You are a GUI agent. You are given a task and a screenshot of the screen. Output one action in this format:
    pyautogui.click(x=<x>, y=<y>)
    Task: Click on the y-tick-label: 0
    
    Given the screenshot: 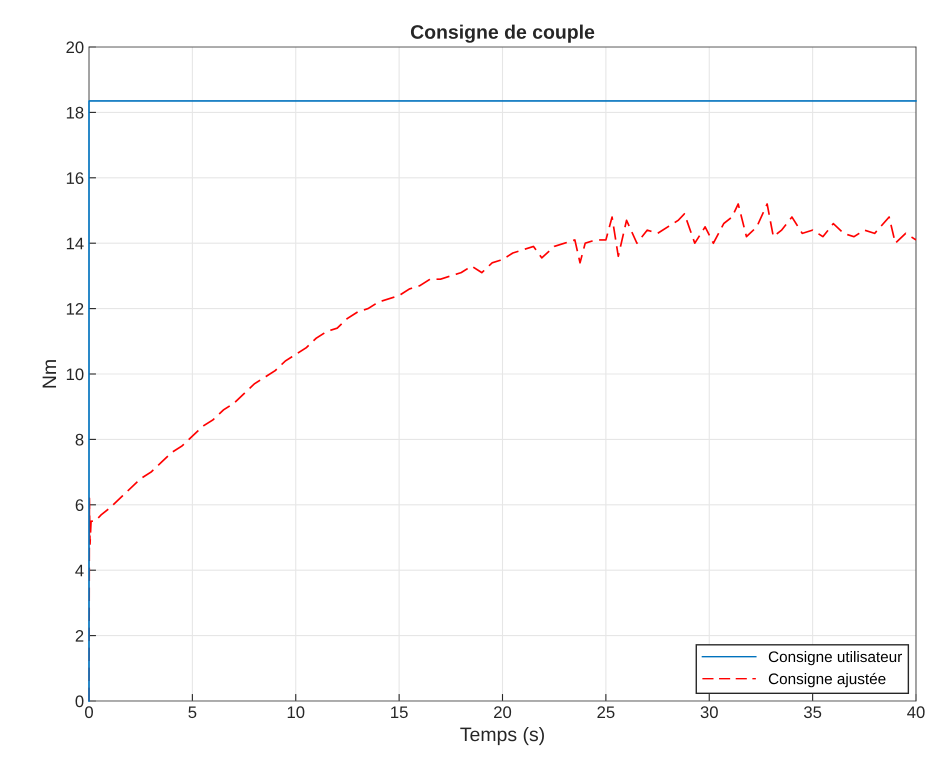 What is the action you would take?
    pyautogui.click(x=80, y=701)
    